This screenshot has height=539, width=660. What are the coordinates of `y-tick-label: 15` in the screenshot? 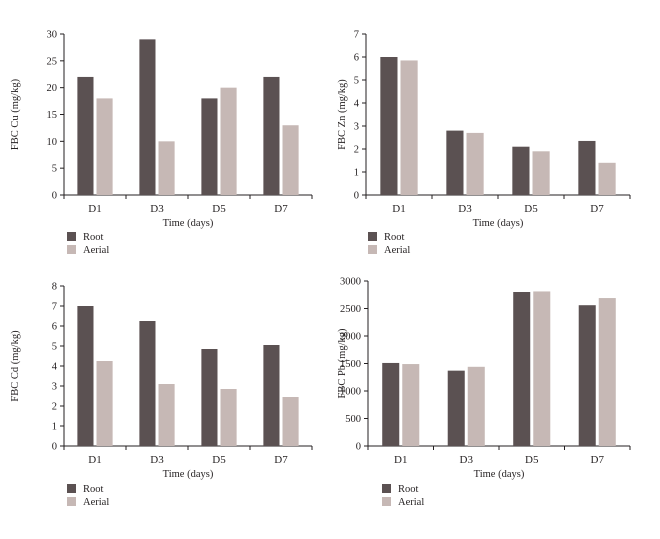 It's located at (52, 115).